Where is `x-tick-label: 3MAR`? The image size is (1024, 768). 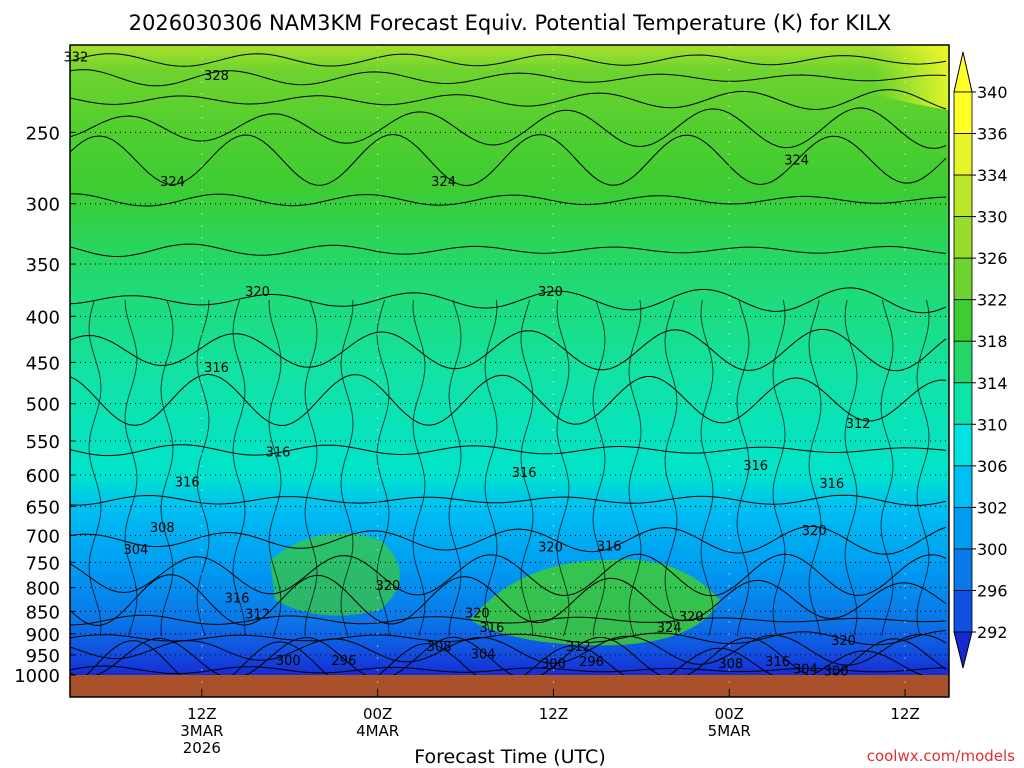 x-tick-label: 3MAR is located at coordinates (201, 731).